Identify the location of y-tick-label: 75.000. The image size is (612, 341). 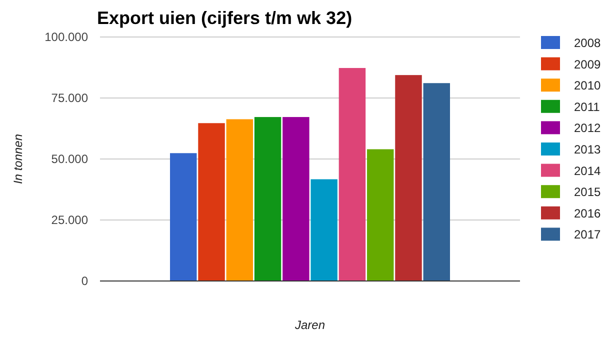
(69, 97).